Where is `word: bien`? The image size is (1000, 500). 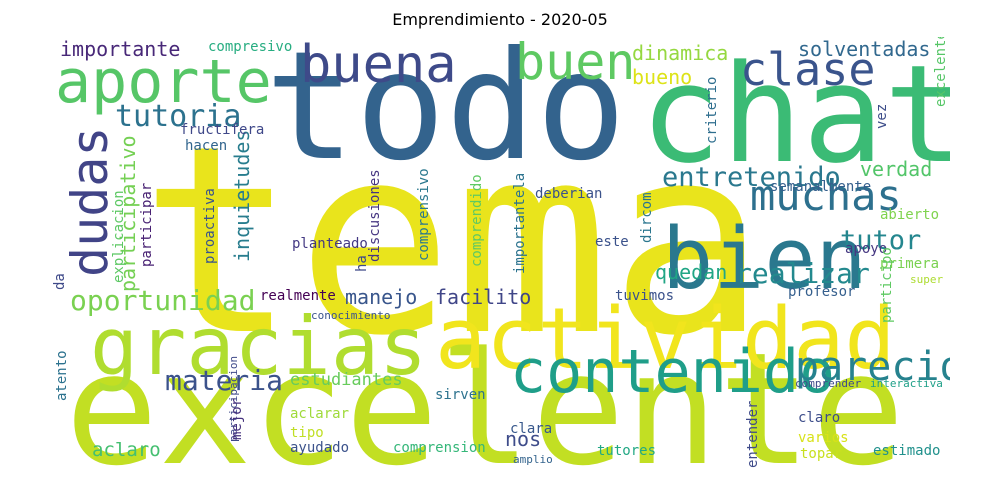 word: bien is located at coordinates (764, 259).